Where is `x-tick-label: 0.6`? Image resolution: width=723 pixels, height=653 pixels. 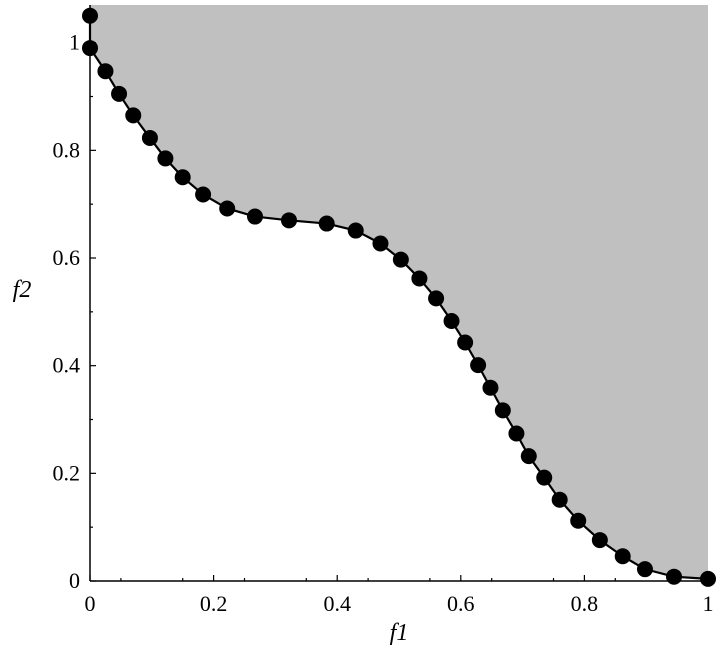
x-tick-label: 0.6 is located at coordinates (461, 603).